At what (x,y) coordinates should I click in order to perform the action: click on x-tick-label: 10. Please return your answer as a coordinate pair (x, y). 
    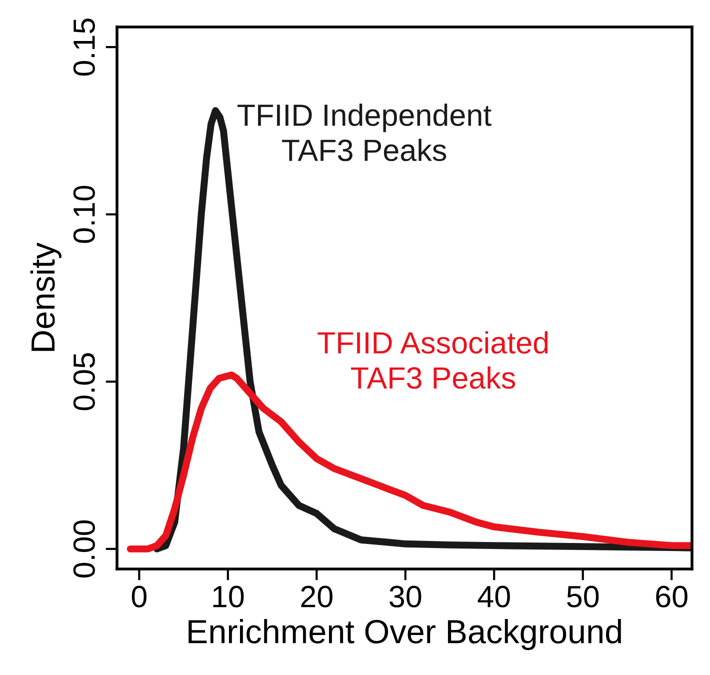
    Looking at the image, I should click on (228, 597).